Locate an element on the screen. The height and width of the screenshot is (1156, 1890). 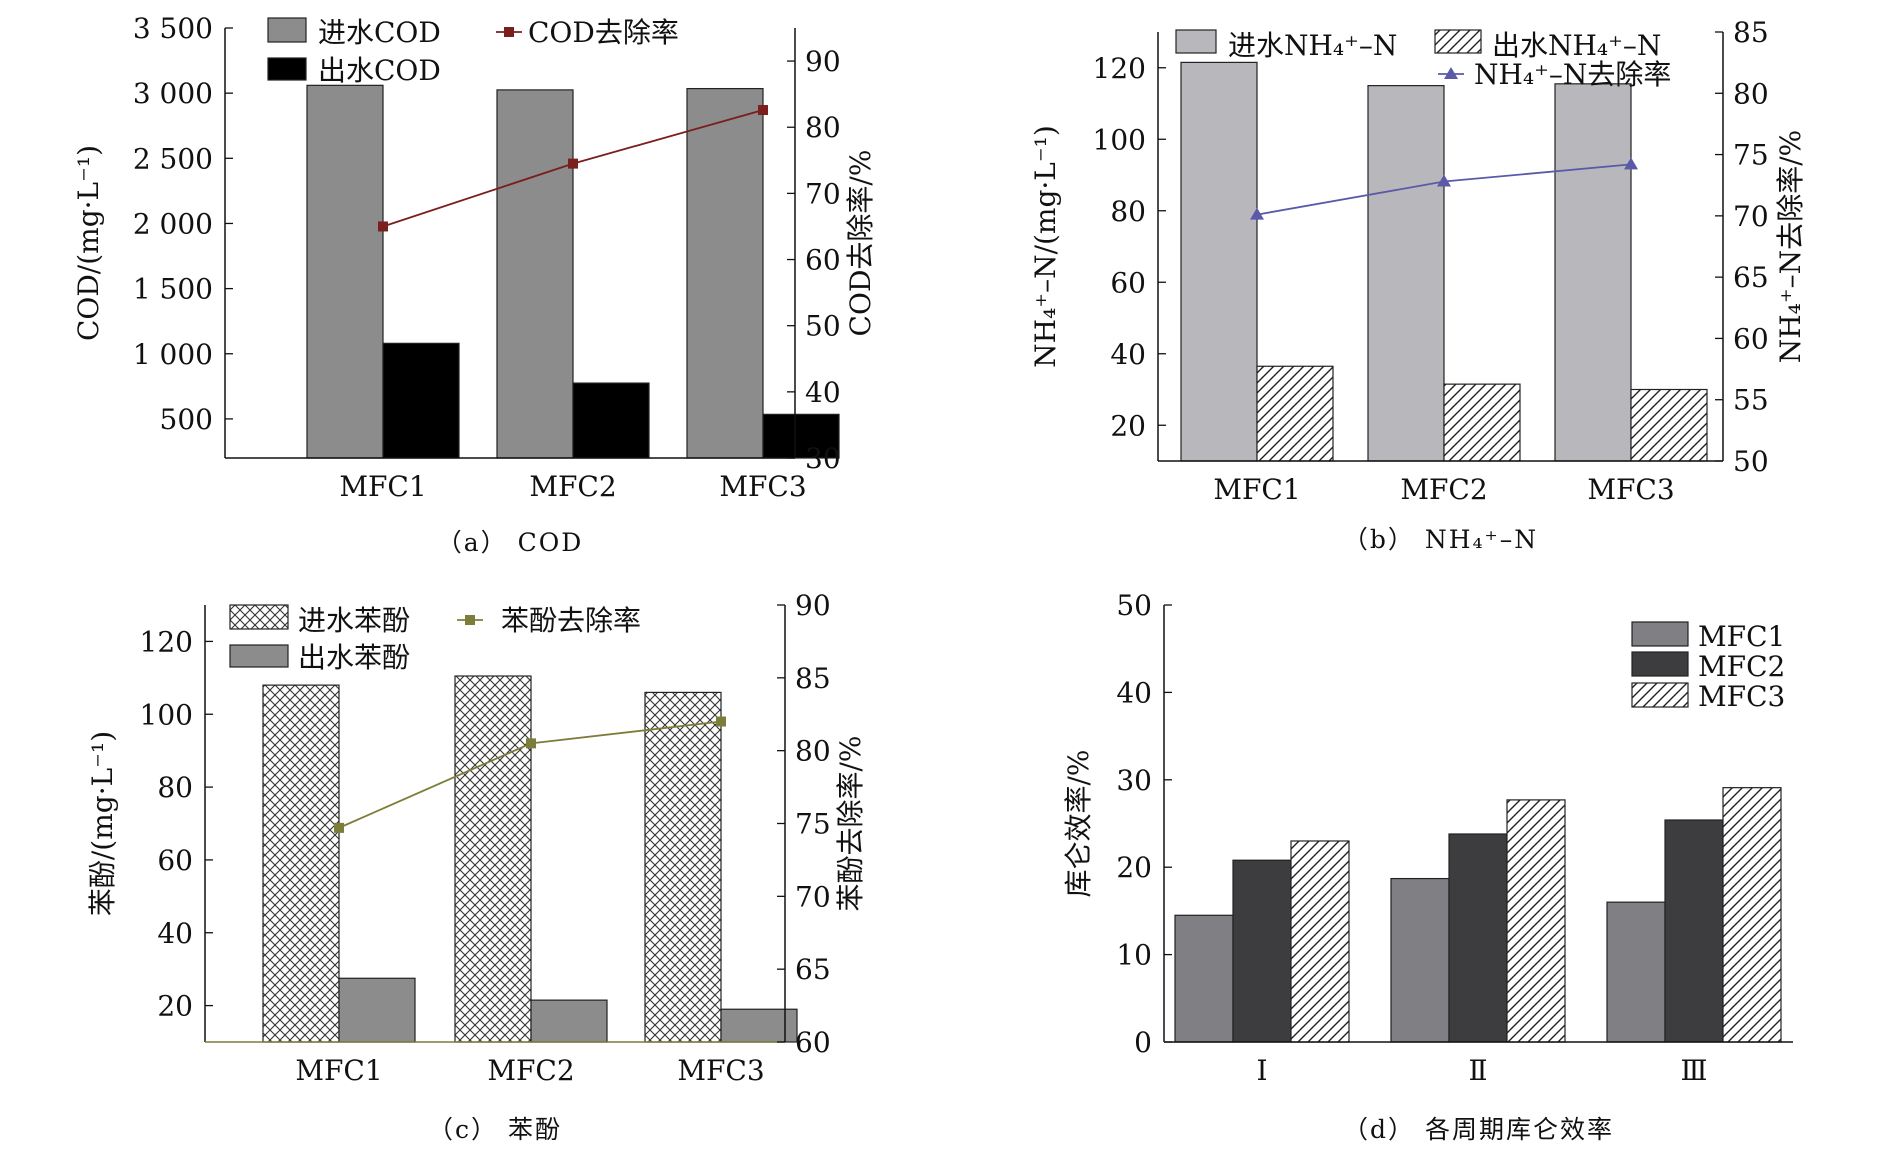
xtick-label-b-0: MFC1 is located at coordinates (1256, 489).